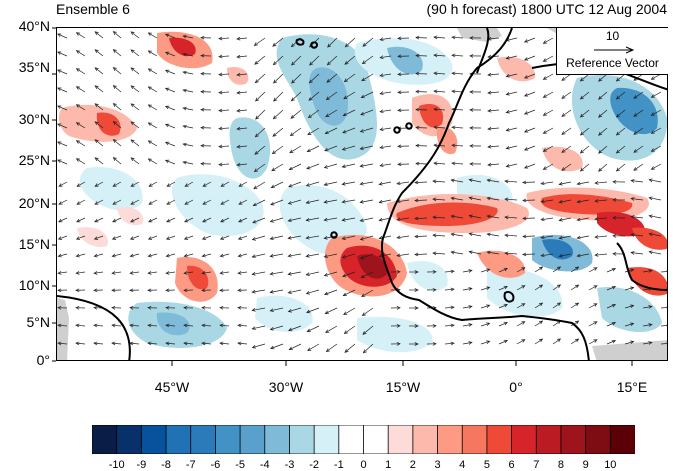  What do you see at coordinates (34, 285) in the screenshot?
I see `lat-tick-label: 10°N` at bounding box center [34, 285].